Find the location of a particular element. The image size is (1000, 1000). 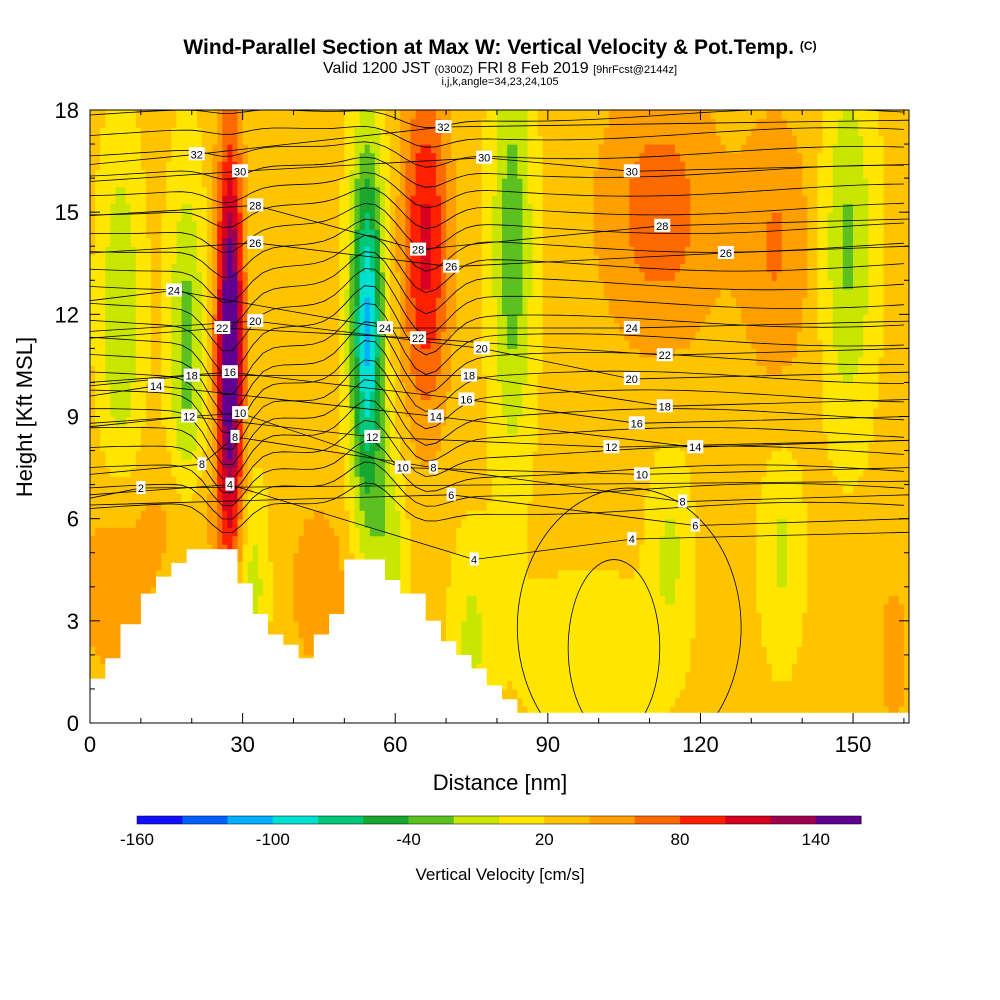

contour-label: 12 is located at coordinates (372, 436).